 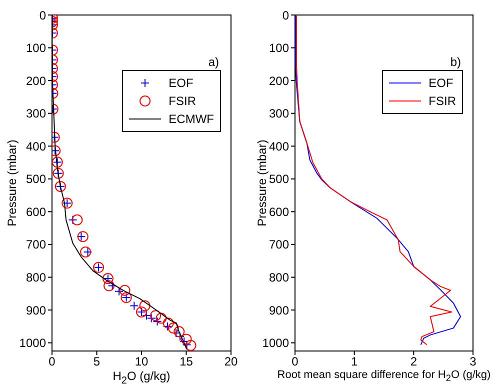 What do you see at coordinates (191, 119) in the screenshot?
I see `legend-label: ECMWF` at bounding box center [191, 119].